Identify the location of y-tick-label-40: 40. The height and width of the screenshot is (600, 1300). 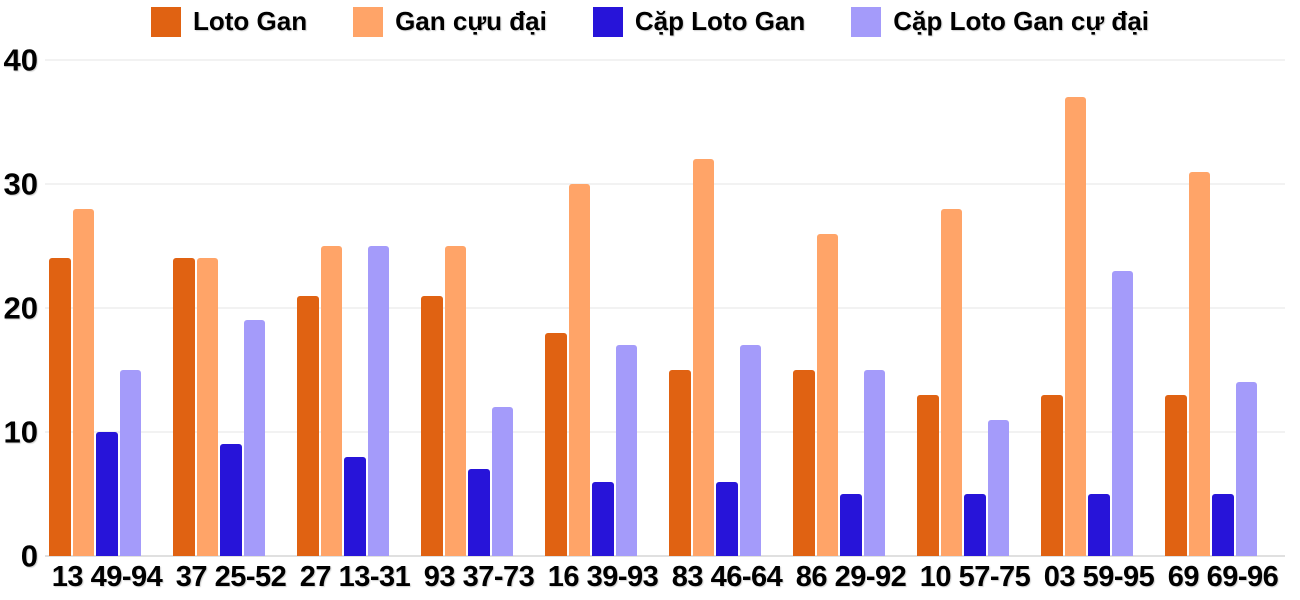
(20, 60).